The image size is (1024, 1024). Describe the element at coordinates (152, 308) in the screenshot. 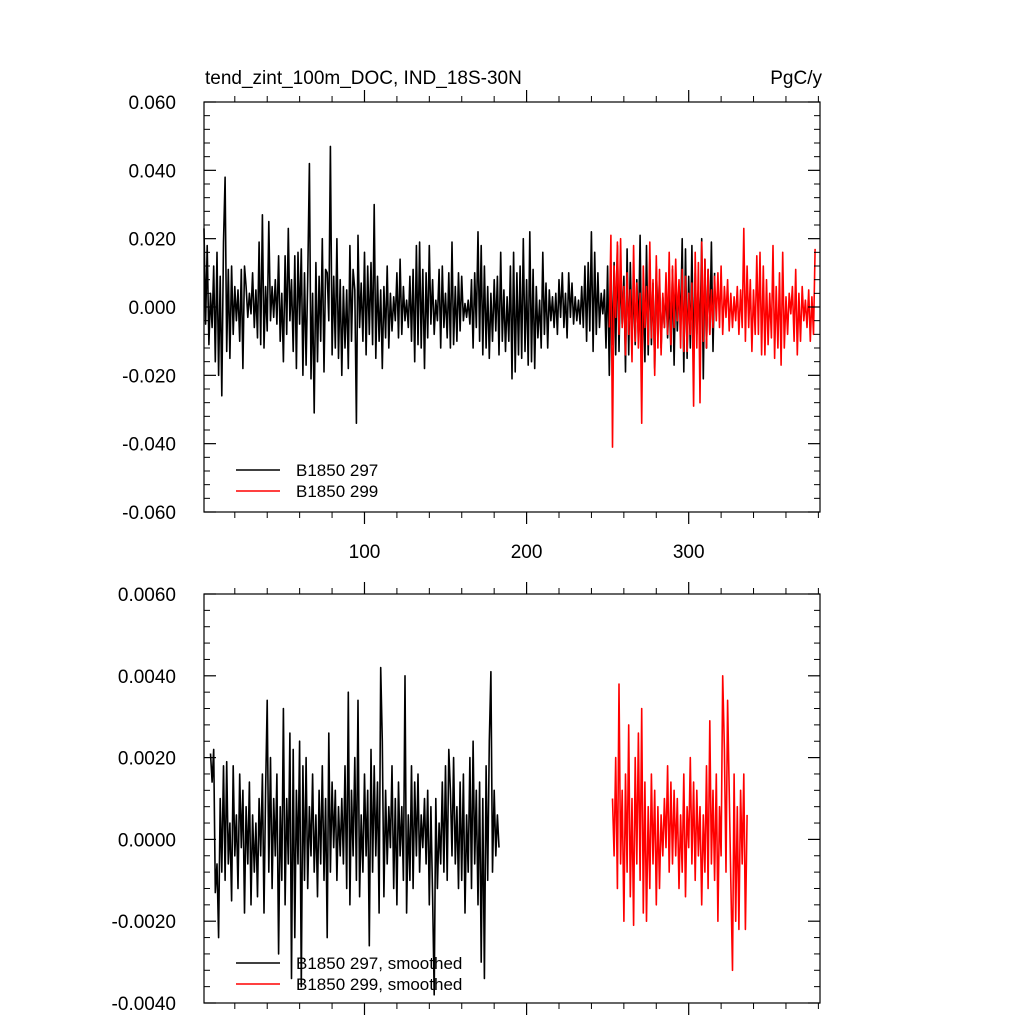

I see `top-y-tick-label: 0.000` at that location.